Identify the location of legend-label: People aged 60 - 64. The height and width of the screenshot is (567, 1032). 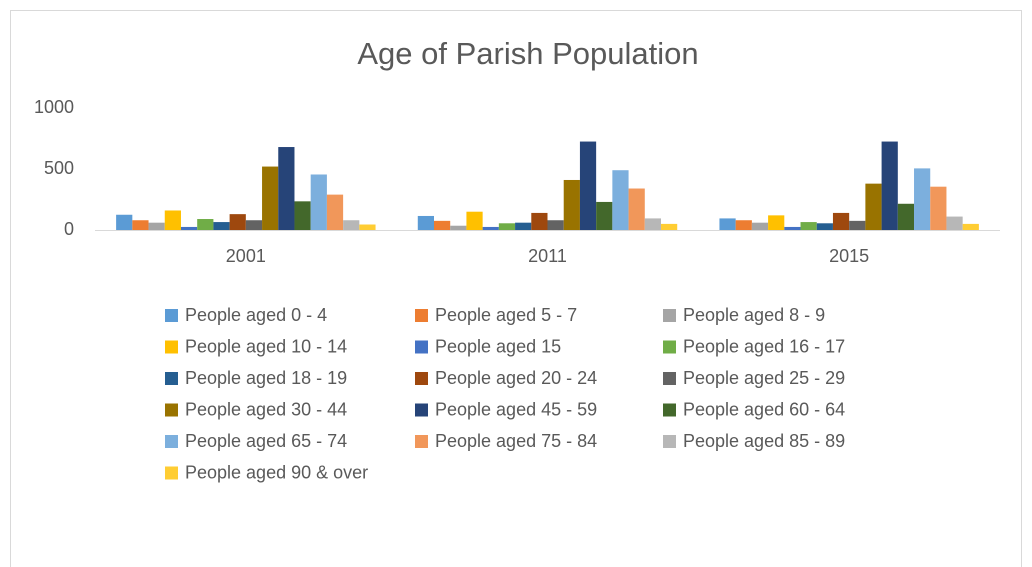
(764, 409).